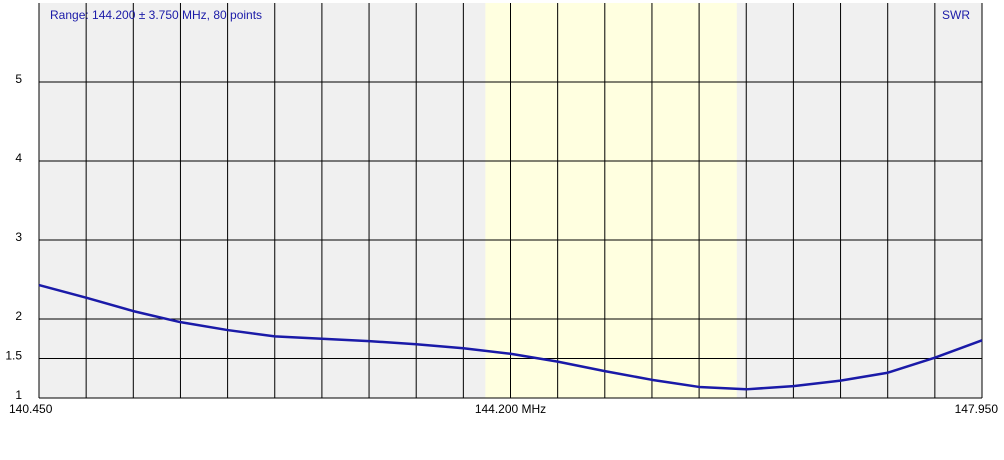 The height and width of the screenshot is (460, 1004). What do you see at coordinates (156, 15) in the screenshot?
I see `chart-title: Range: 144.200 ± 3.750 MHz, 80 points` at bounding box center [156, 15].